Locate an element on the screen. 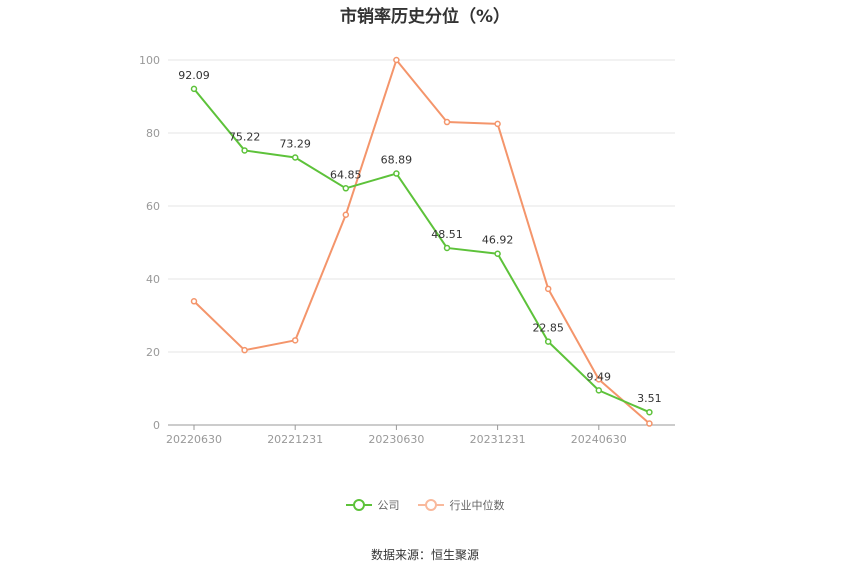  data-label-company: 22.85 is located at coordinates (548, 328).